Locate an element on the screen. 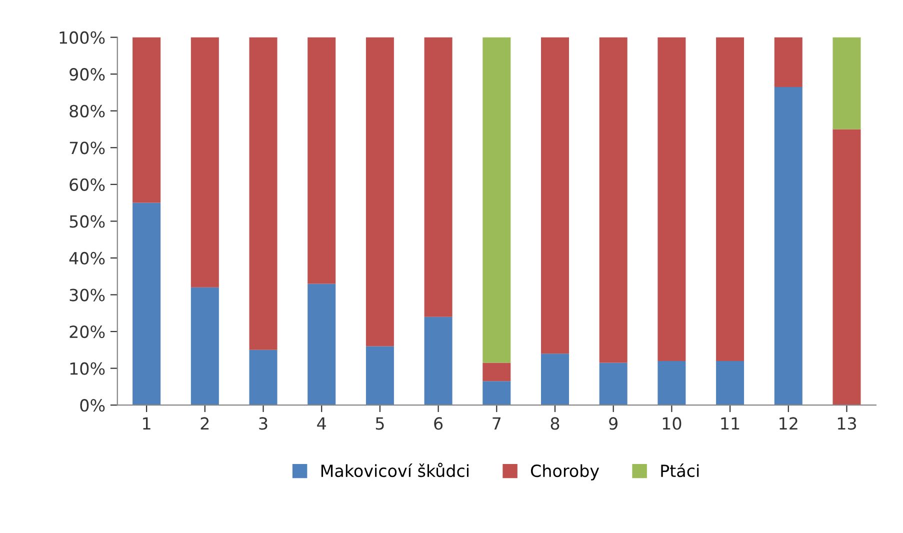 This screenshot has width=903, height=533. y-tick-label: 50% is located at coordinates (87, 221).